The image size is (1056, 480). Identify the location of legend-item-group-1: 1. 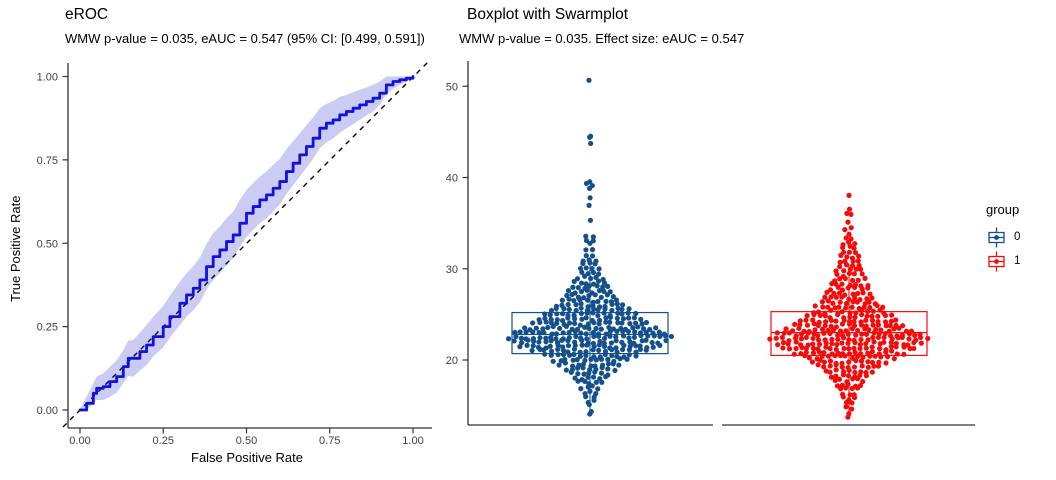
(1003, 261).